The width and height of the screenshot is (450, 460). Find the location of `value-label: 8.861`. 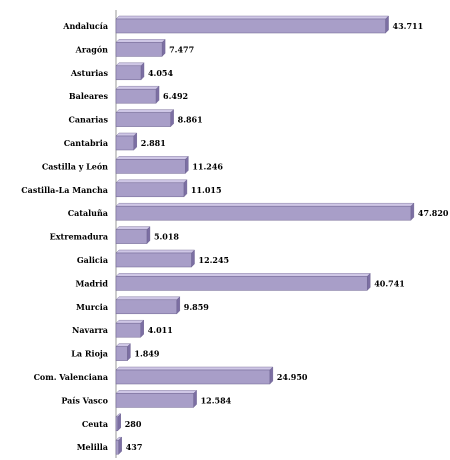

value-label: 8.861 is located at coordinates (190, 120).